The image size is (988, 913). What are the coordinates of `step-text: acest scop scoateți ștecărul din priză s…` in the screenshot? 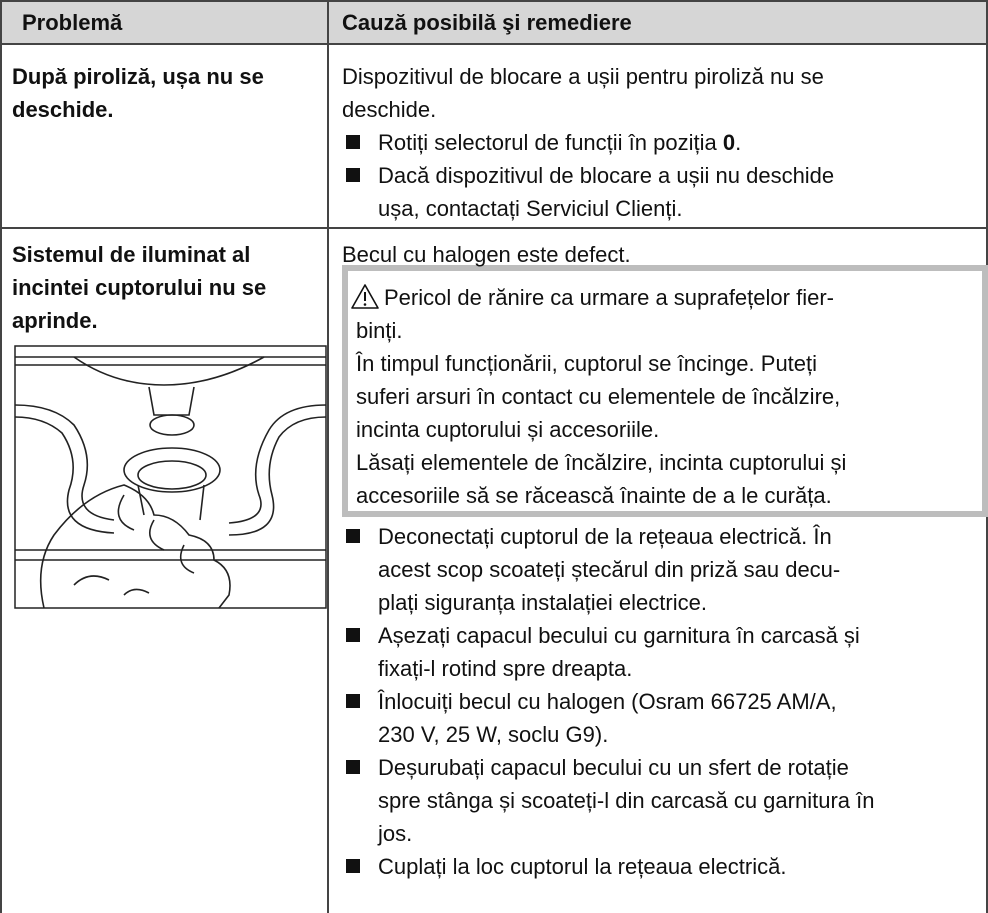 It's located at (609, 569).